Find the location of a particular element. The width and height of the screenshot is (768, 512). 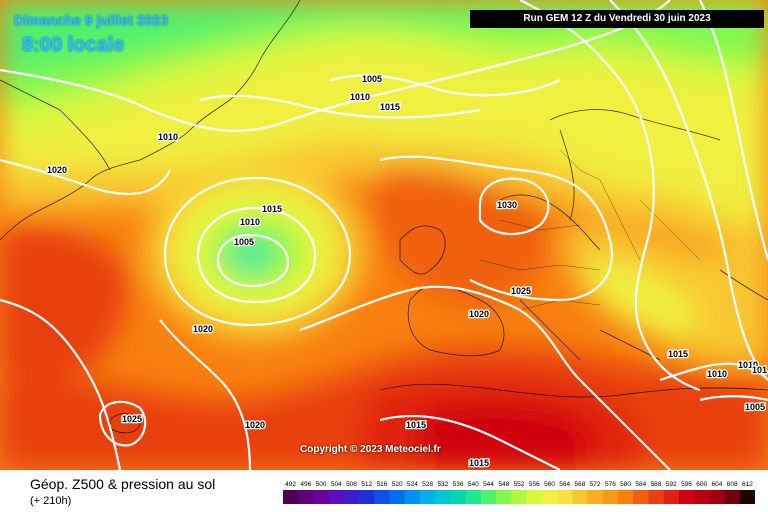

isobar-label: 101 is located at coordinates (759, 370).